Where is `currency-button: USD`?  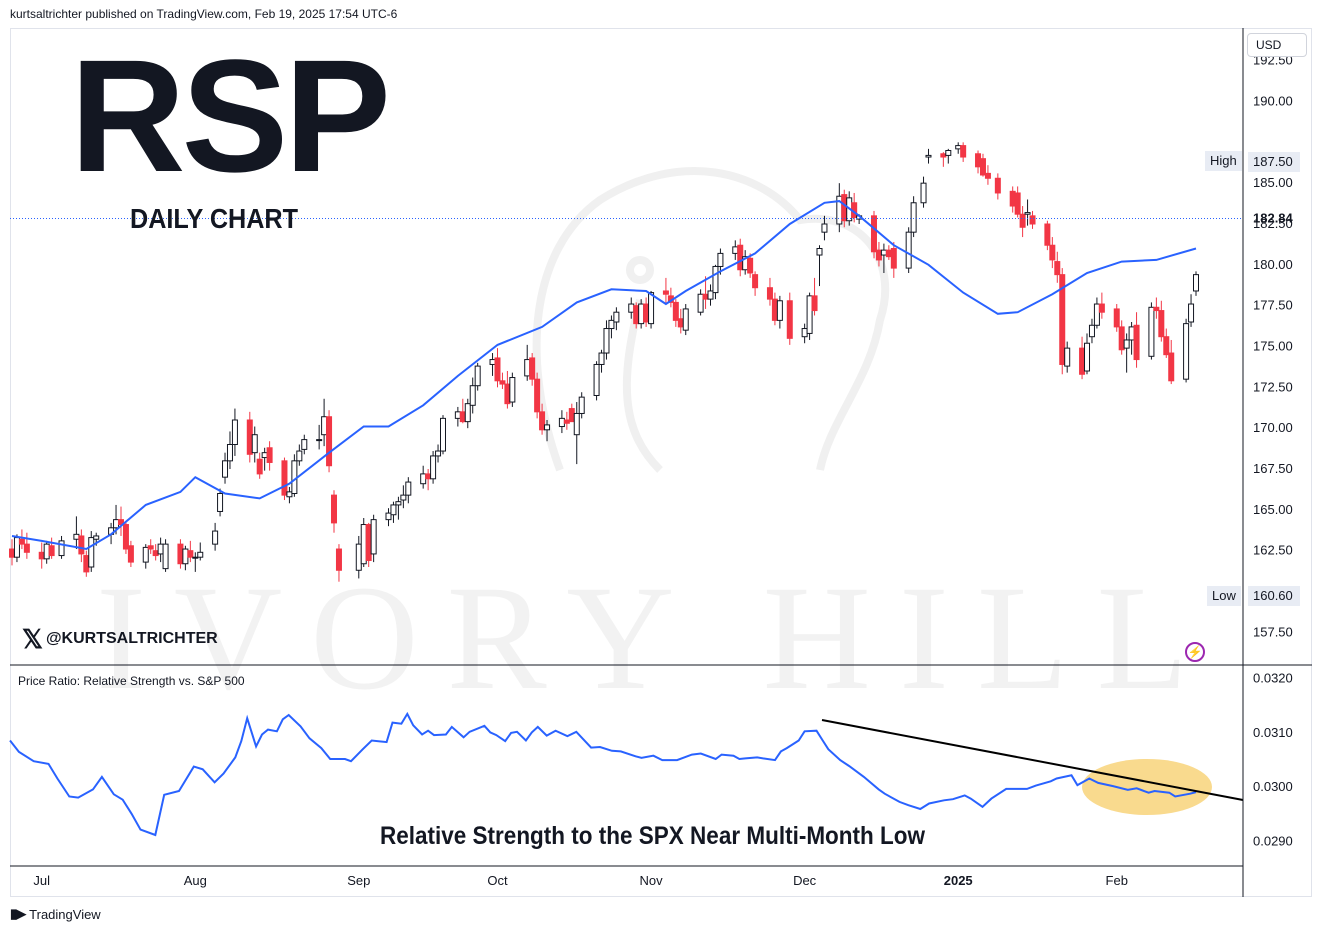 currency-button: USD is located at coordinates (1277, 45).